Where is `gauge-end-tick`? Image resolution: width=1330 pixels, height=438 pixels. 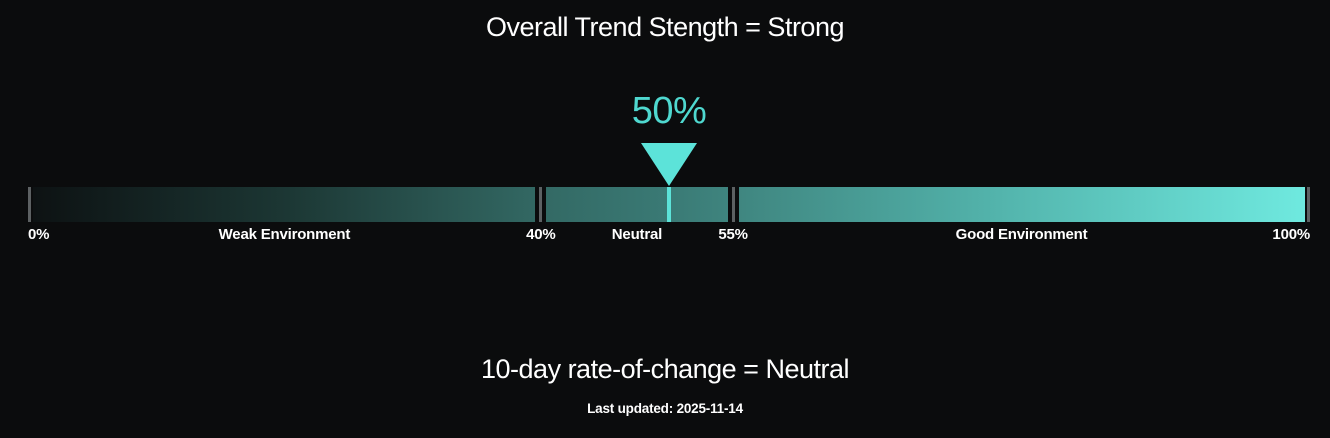
gauge-end-tick is located at coordinates (1308, 204).